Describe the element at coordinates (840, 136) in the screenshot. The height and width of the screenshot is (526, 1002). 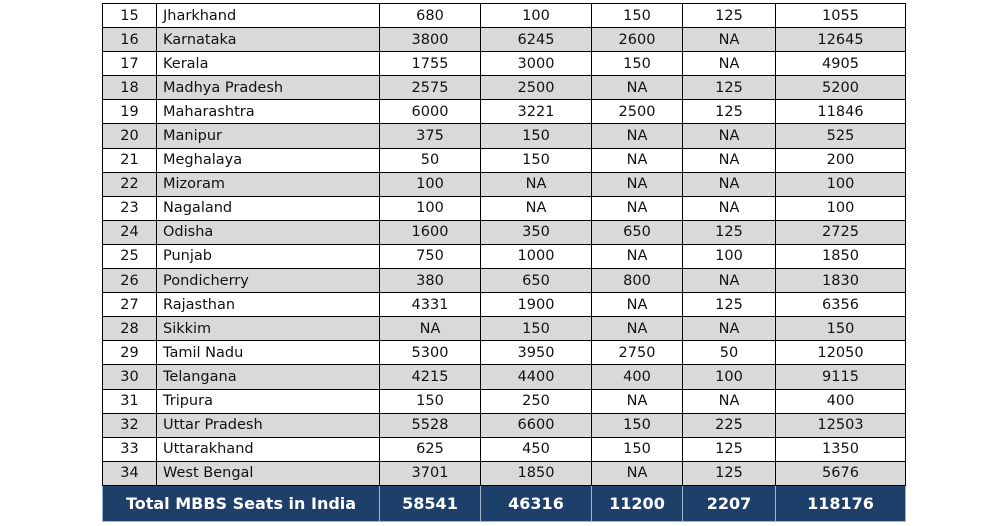
I see `total-seats-cell: 525` at that location.